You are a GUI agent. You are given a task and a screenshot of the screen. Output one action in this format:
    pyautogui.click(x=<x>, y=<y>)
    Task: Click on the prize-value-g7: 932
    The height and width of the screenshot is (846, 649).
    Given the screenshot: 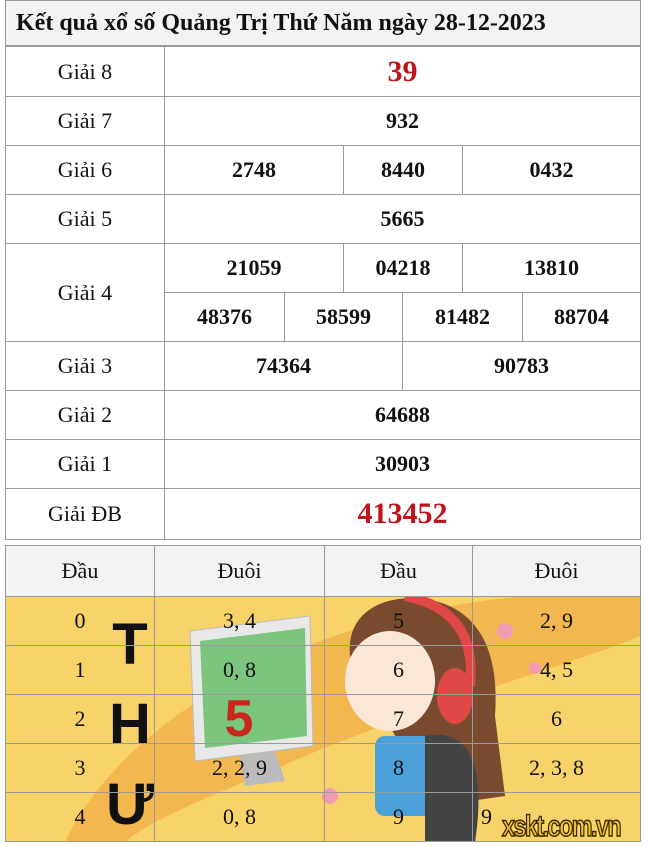 What is the action you would take?
    pyautogui.click(x=402, y=121)
    